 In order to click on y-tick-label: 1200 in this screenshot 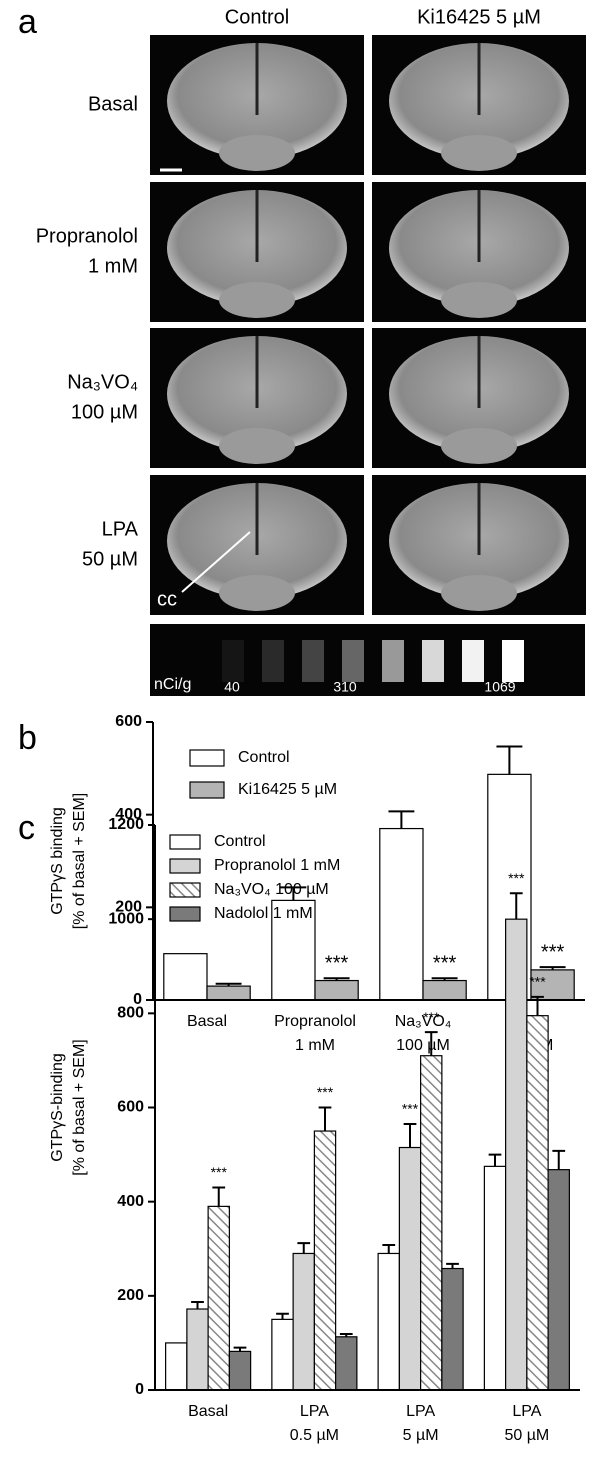, I will do `click(126, 824)`.